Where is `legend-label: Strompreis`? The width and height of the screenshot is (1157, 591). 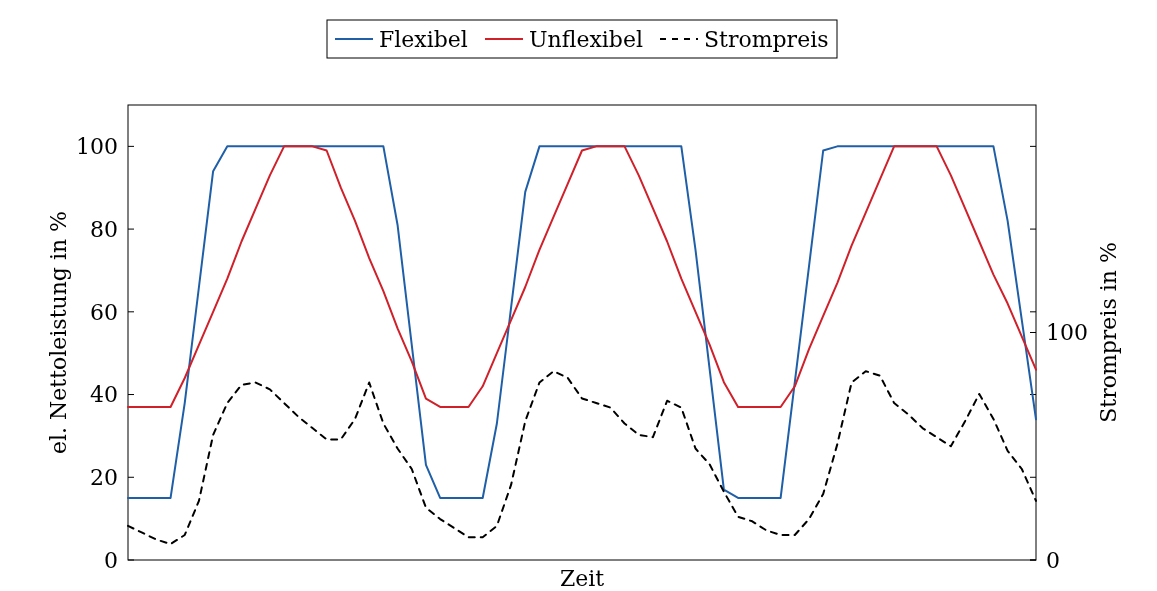
legend-label: Strompreis is located at coordinates (766, 39).